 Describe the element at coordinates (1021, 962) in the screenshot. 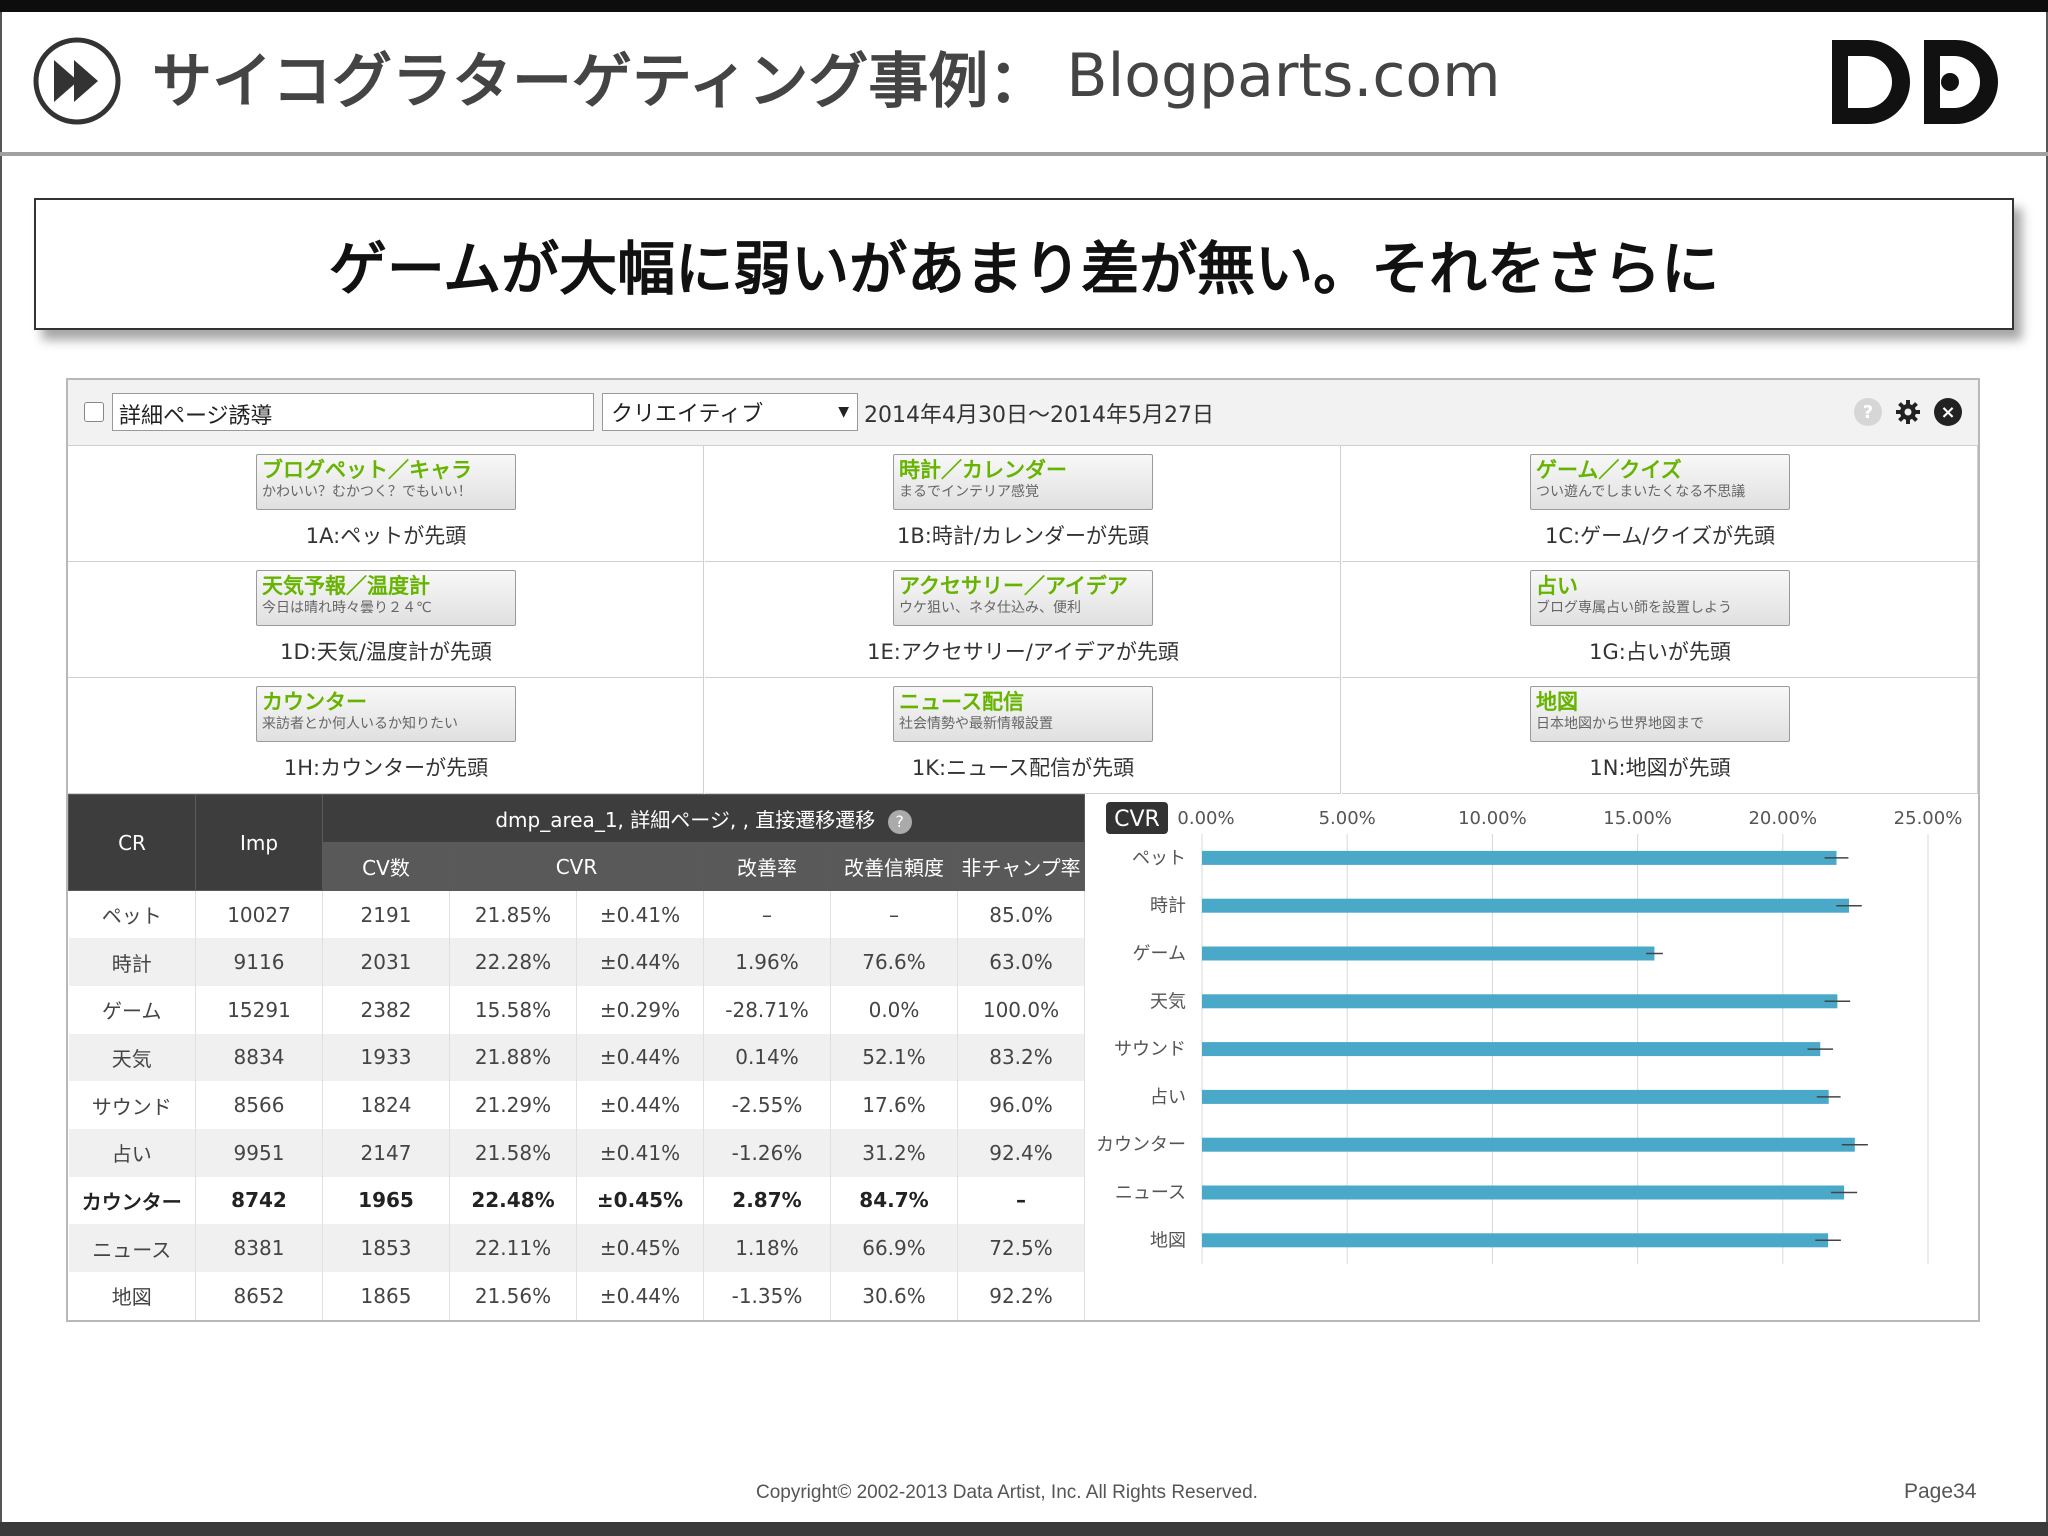

I see `cell-nonchamp: 63.0%` at that location.